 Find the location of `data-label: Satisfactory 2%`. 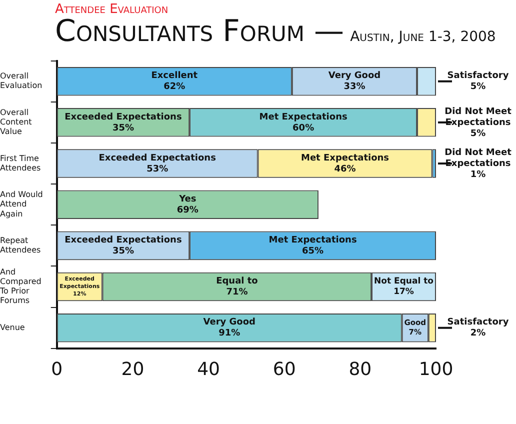

data-label: Satisfactory 2% is located at coordinates (478, 328).